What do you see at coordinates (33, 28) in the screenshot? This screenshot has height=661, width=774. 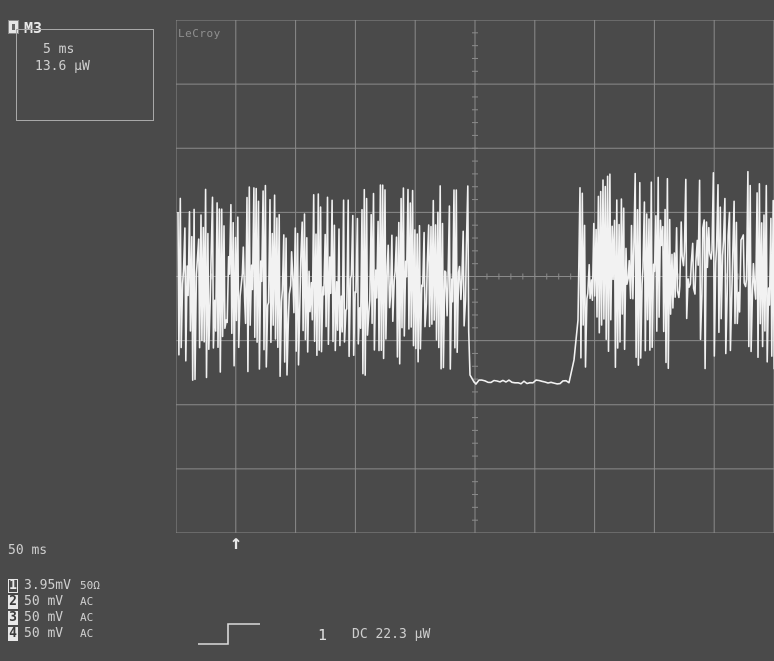 I see `trace-name: M3` at bounding box center [33, 28].